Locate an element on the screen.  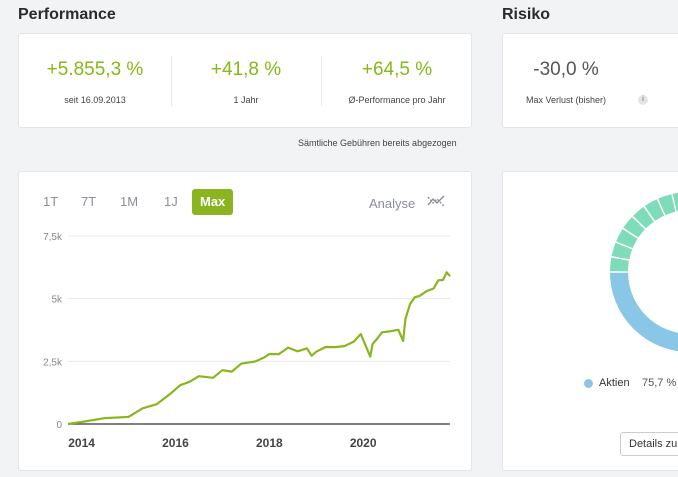
y-tick-label: 7,5k is located at coordinates (53, 237).